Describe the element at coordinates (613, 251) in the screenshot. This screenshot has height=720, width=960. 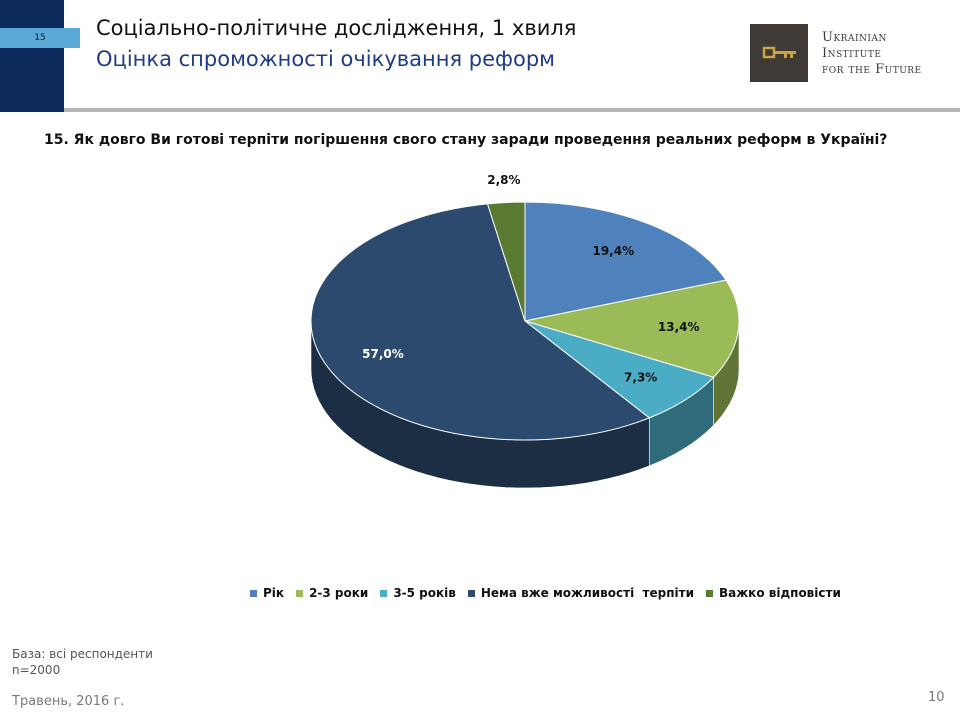
I see `data-label-1: 19,4%` at that location.